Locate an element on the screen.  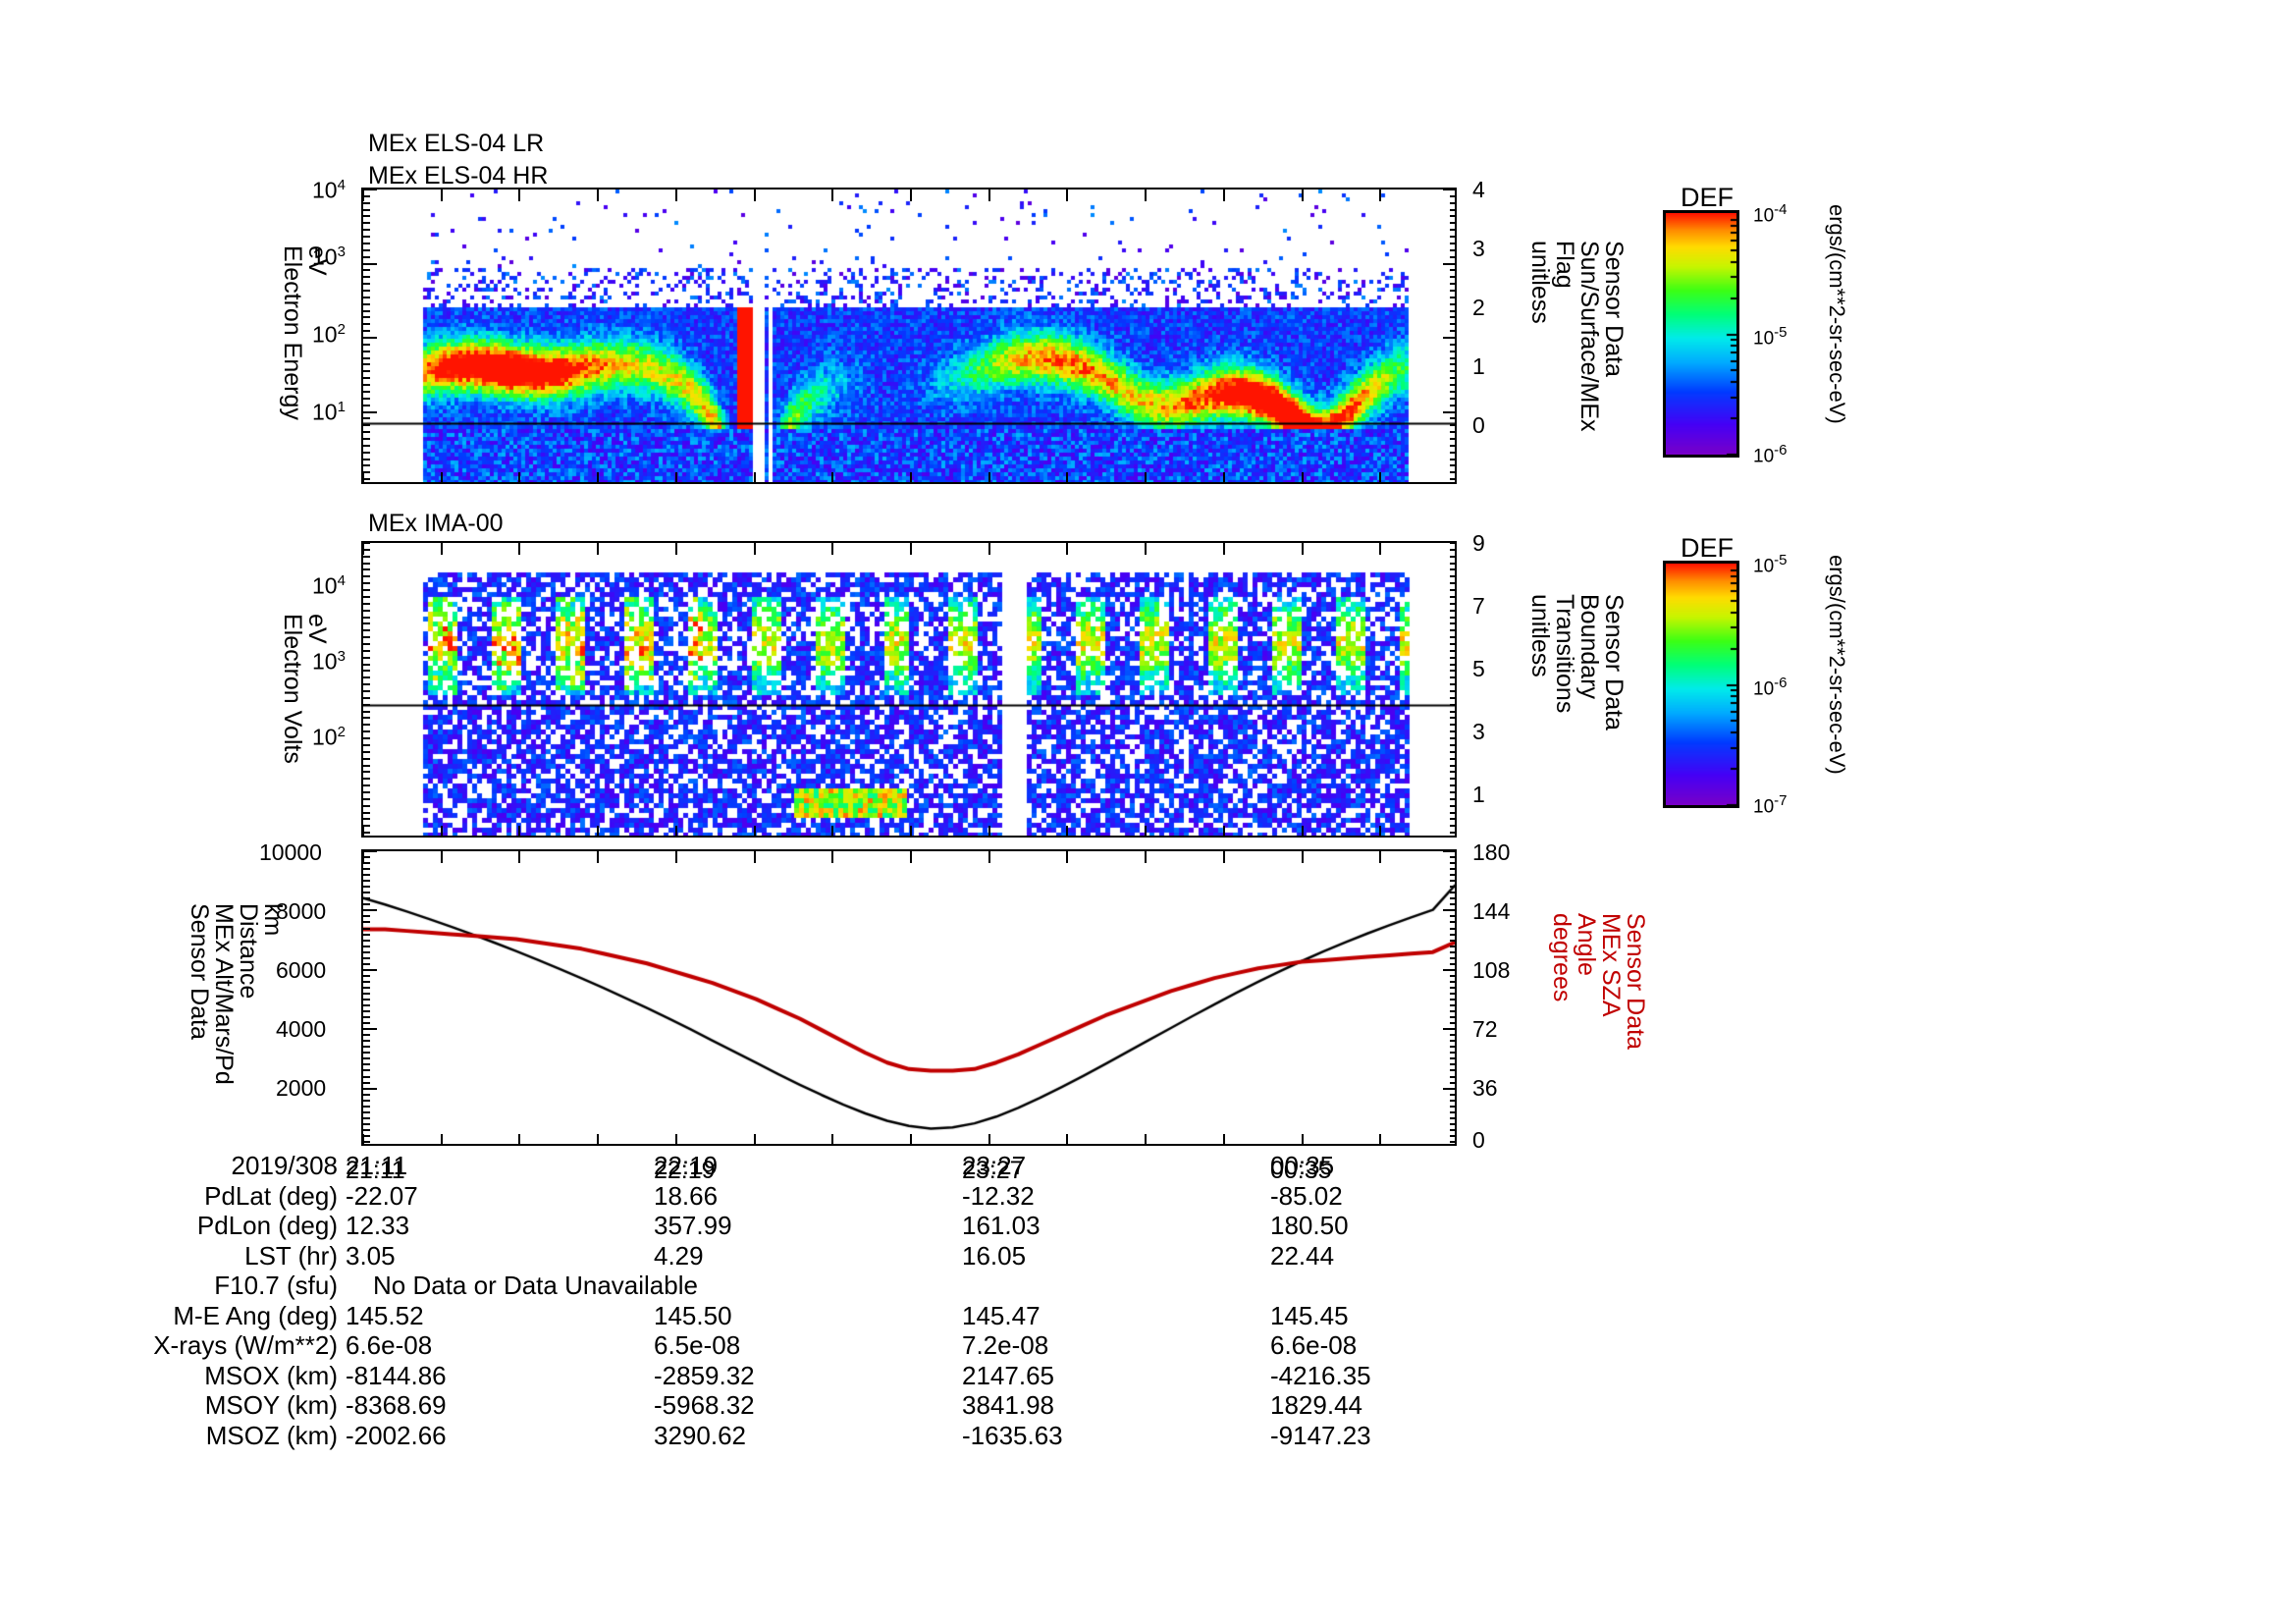
els-spectrogram-canvas is located at coordinates (909, 335).